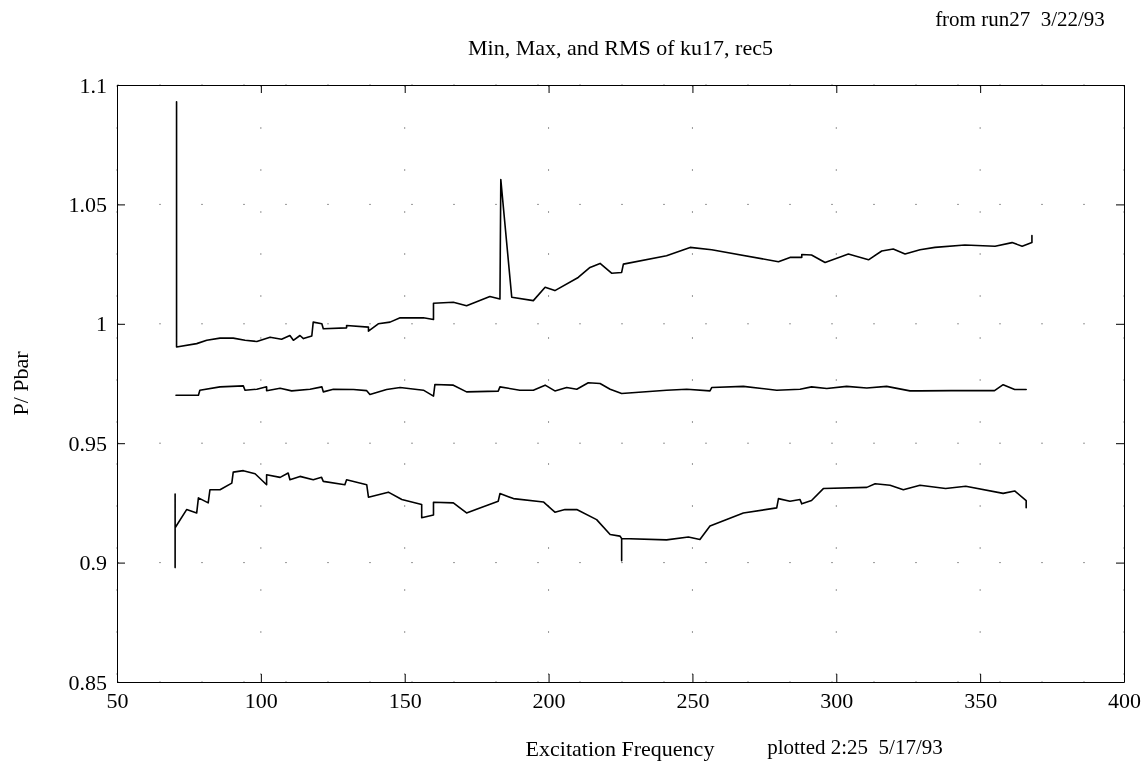 This screenshot has width=1147, height=776. I want to click on y-tick-label: 1.05, so click(87, 204).